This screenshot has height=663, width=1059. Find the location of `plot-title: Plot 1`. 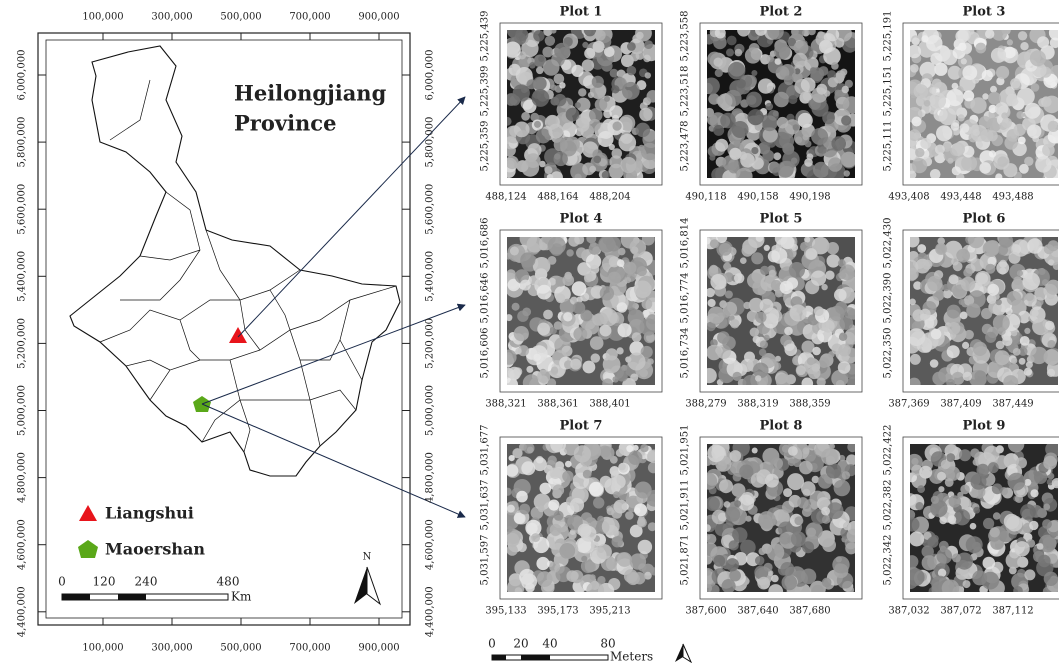

plot-title: Plot 1 is located at coordinates (581, 12).